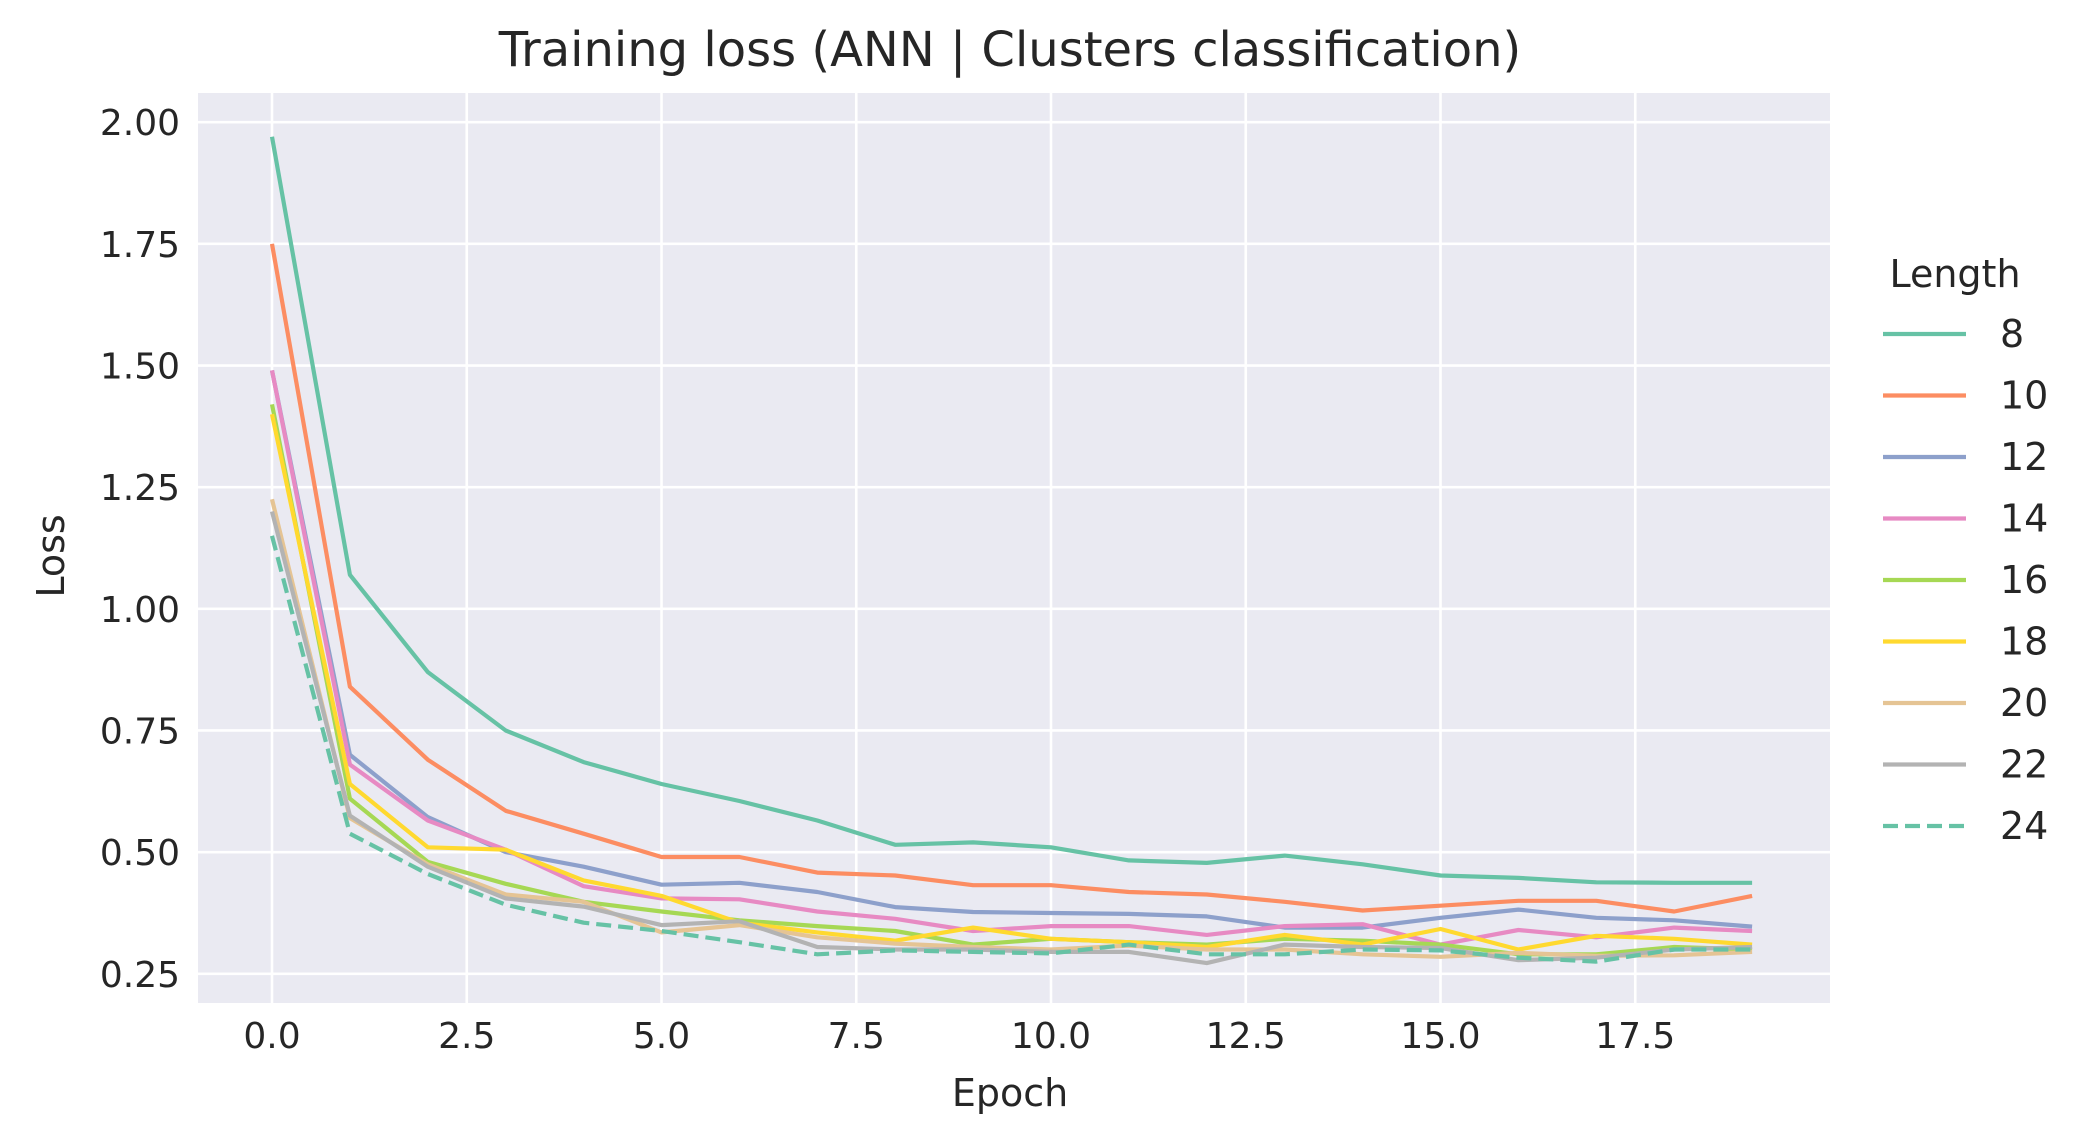 This screenshot has width=2082, height=1140. Describe the element at coordinates (2024, 765) in the screenshot. I see `legend-label-22: 22` at that location.